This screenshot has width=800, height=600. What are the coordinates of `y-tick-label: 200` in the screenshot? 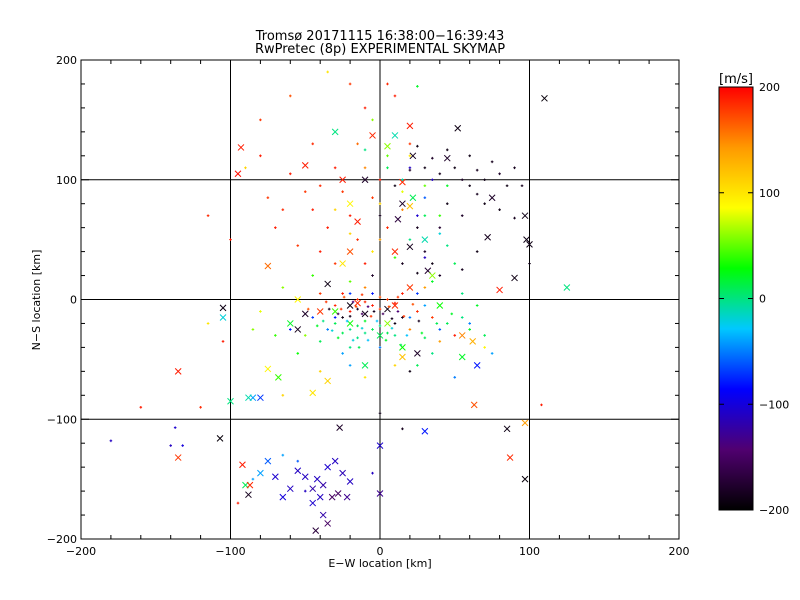 It's located at (66, 60).